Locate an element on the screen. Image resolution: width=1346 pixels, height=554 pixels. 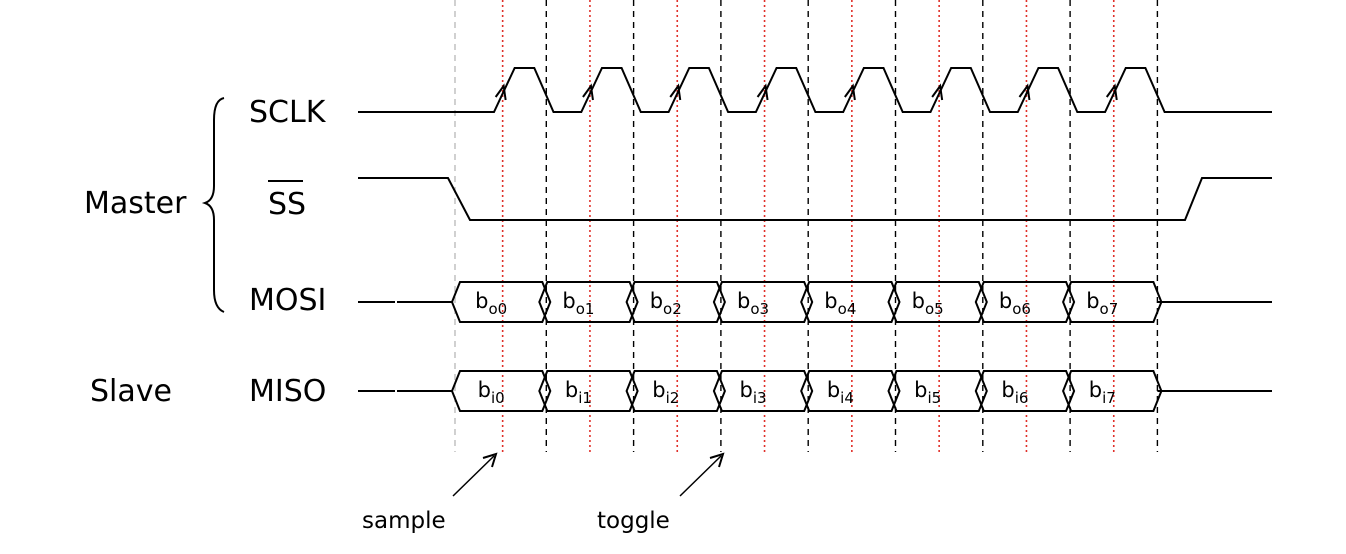
miso-bus: bi0 bi1 bi2 bi3 bi4 bi5 bi6 bi7 is located at coordinates (815, 391).